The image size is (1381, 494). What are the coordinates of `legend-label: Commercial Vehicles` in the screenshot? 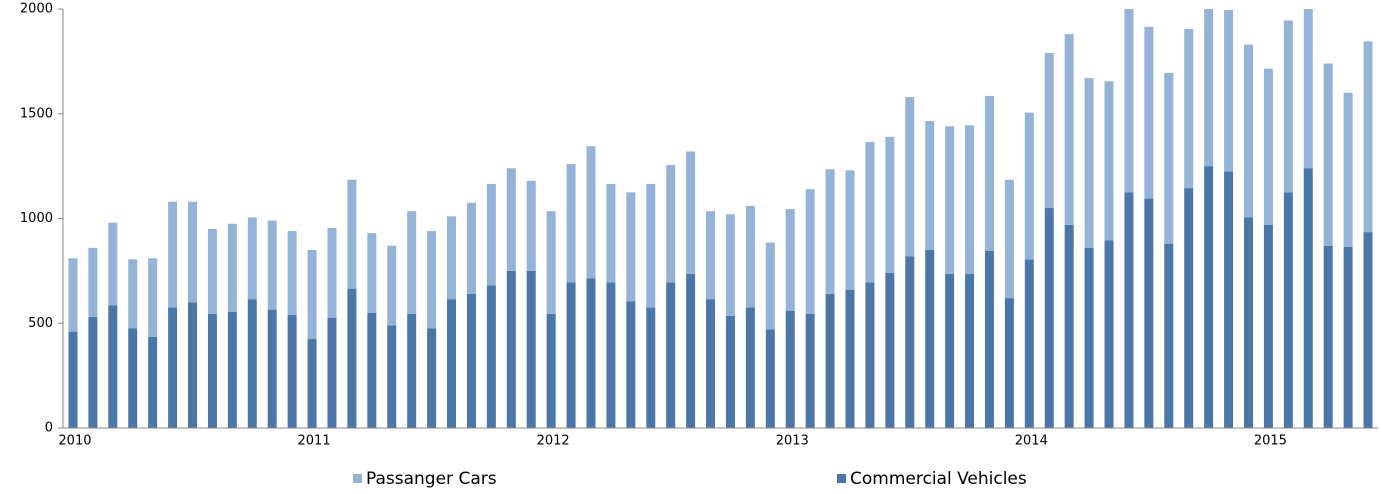 It's located at (938, 479).